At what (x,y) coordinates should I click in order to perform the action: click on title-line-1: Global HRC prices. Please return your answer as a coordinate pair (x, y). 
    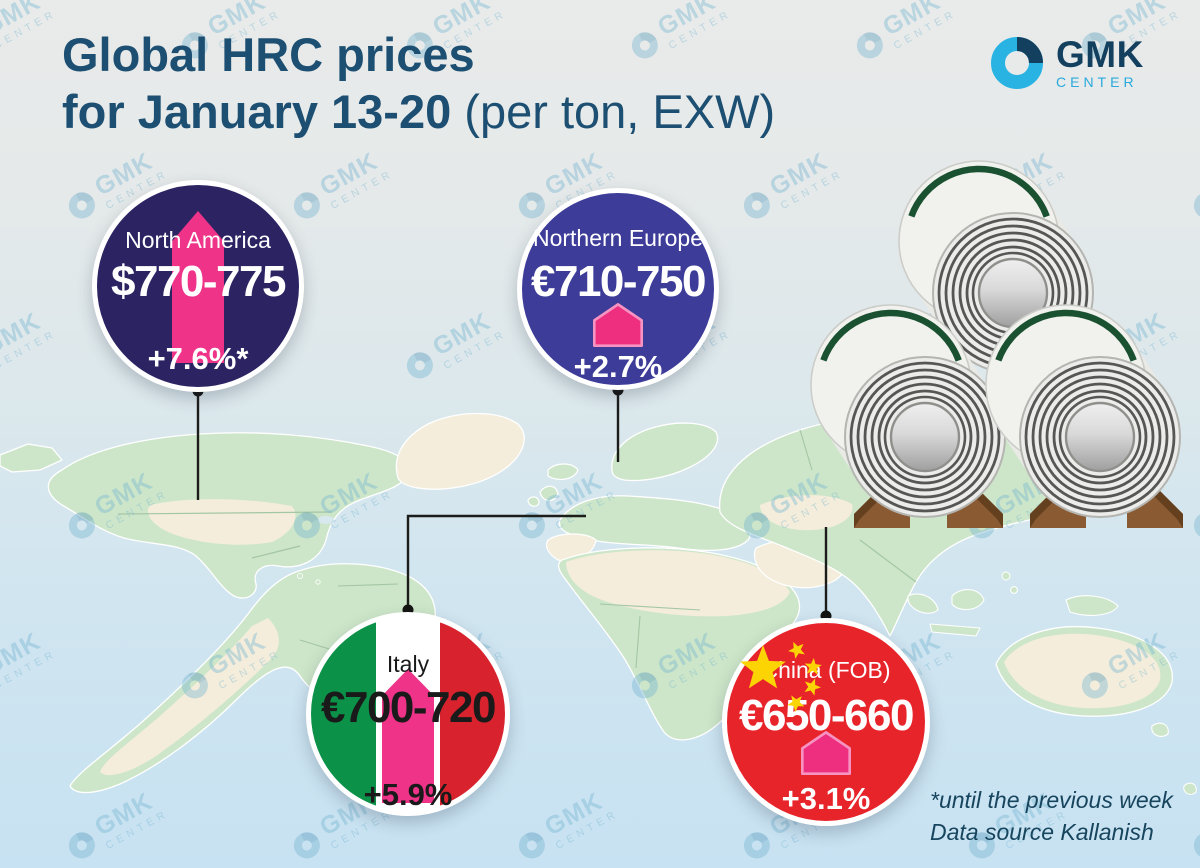
    Looking at the image, I should click on (268, 54).